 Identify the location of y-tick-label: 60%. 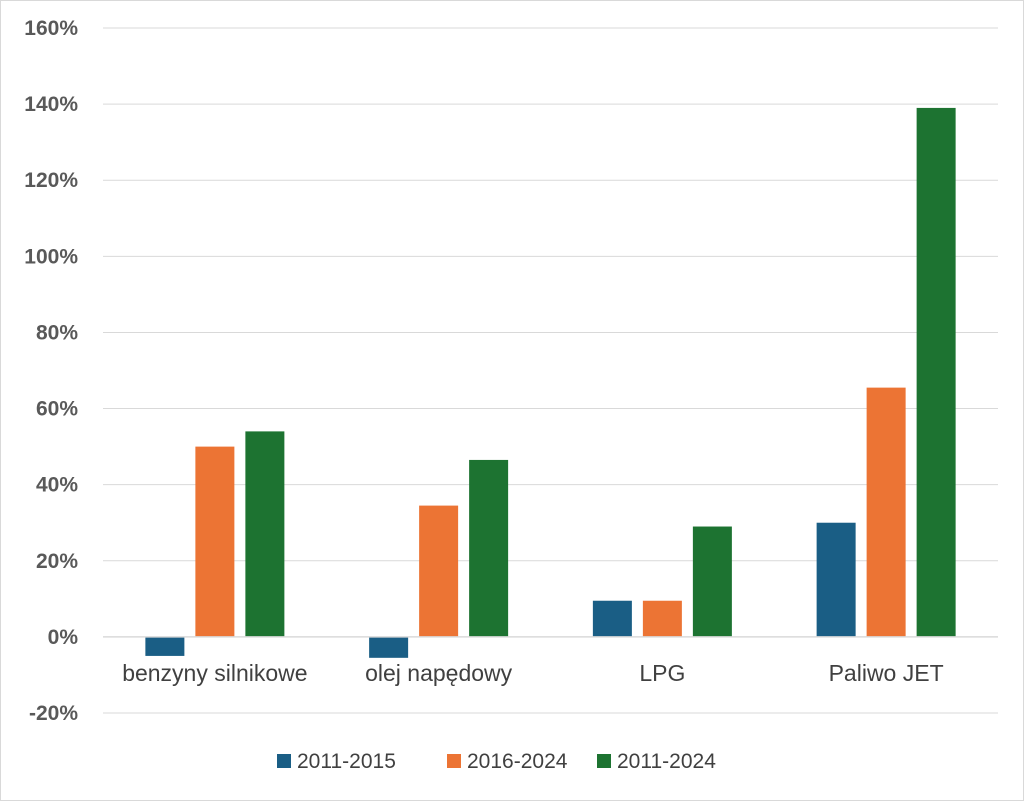
(57, 409).